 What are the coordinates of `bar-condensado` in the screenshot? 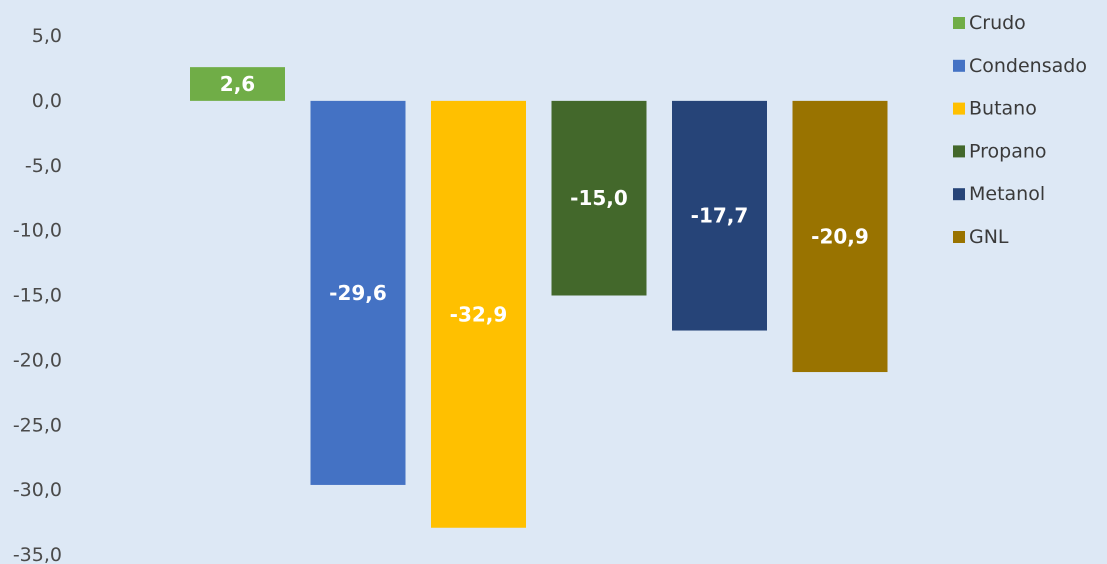 It's located at (358, 292).